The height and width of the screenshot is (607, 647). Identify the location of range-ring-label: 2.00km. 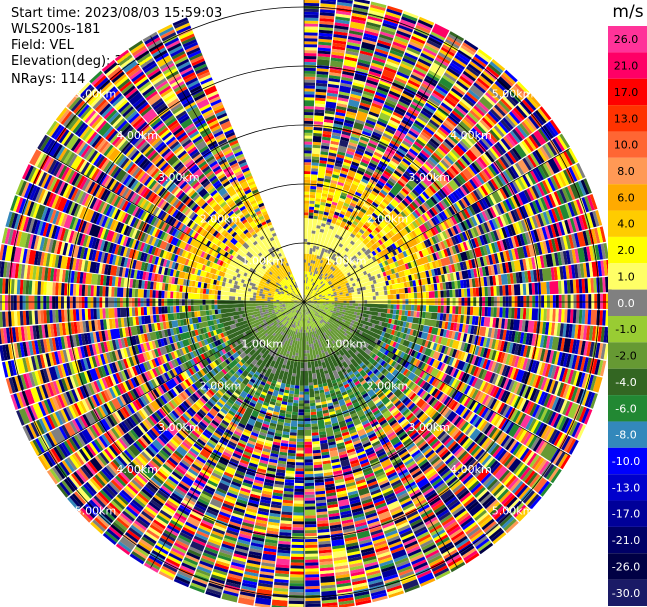
(221, 385).